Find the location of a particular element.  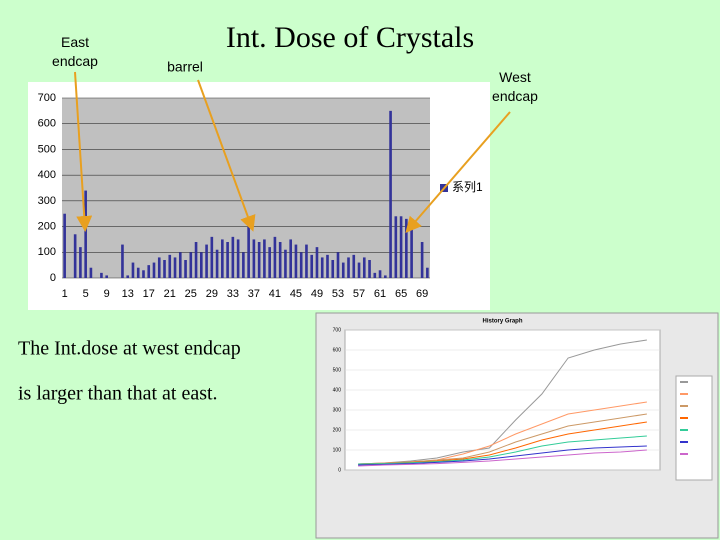

slide-title: Int. Dose of Crystals is located at coordinates (350, 37).